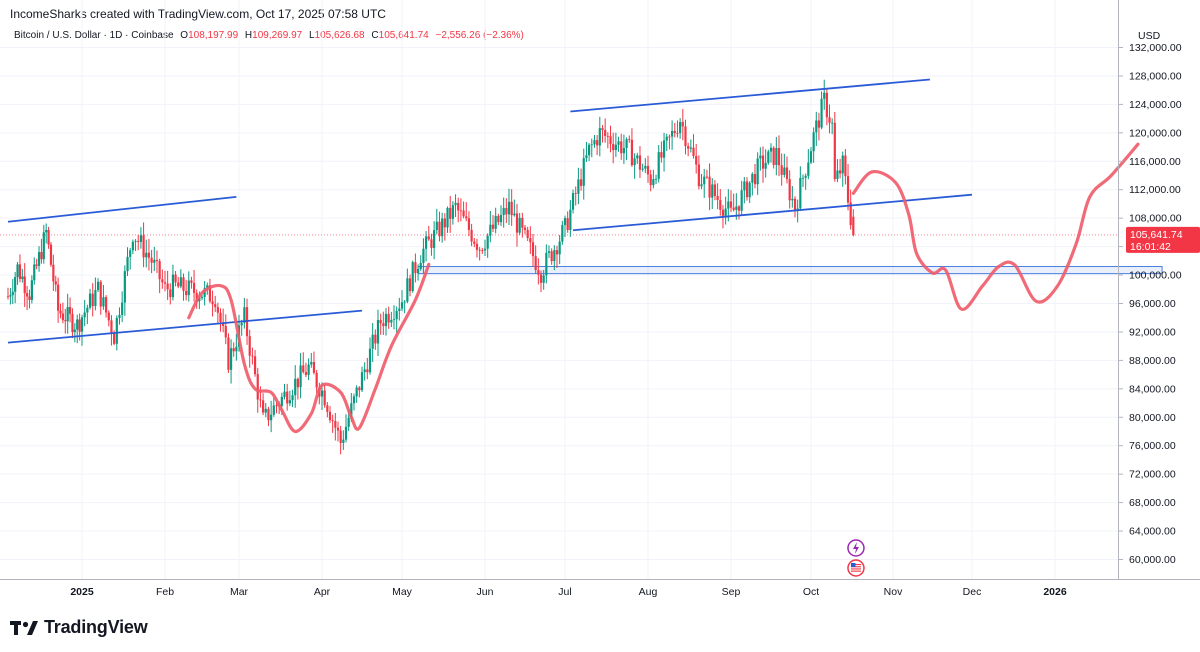 This screenshot has height=652, width=1200. I want to click on event-markers, so click(856, 558).